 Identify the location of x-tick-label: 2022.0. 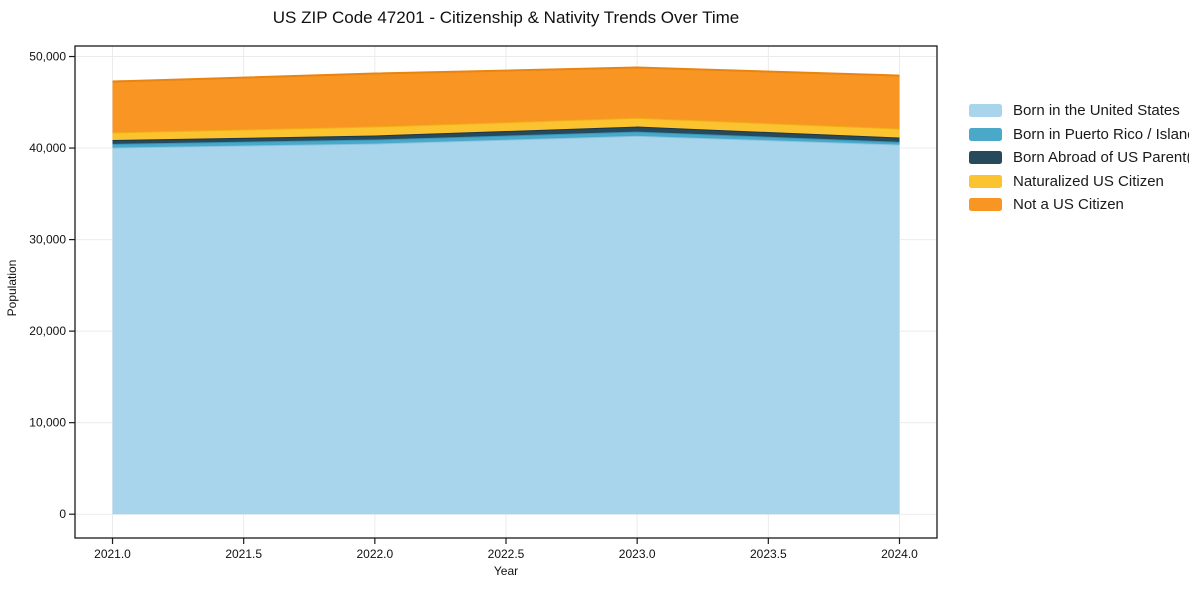
(374, 554).